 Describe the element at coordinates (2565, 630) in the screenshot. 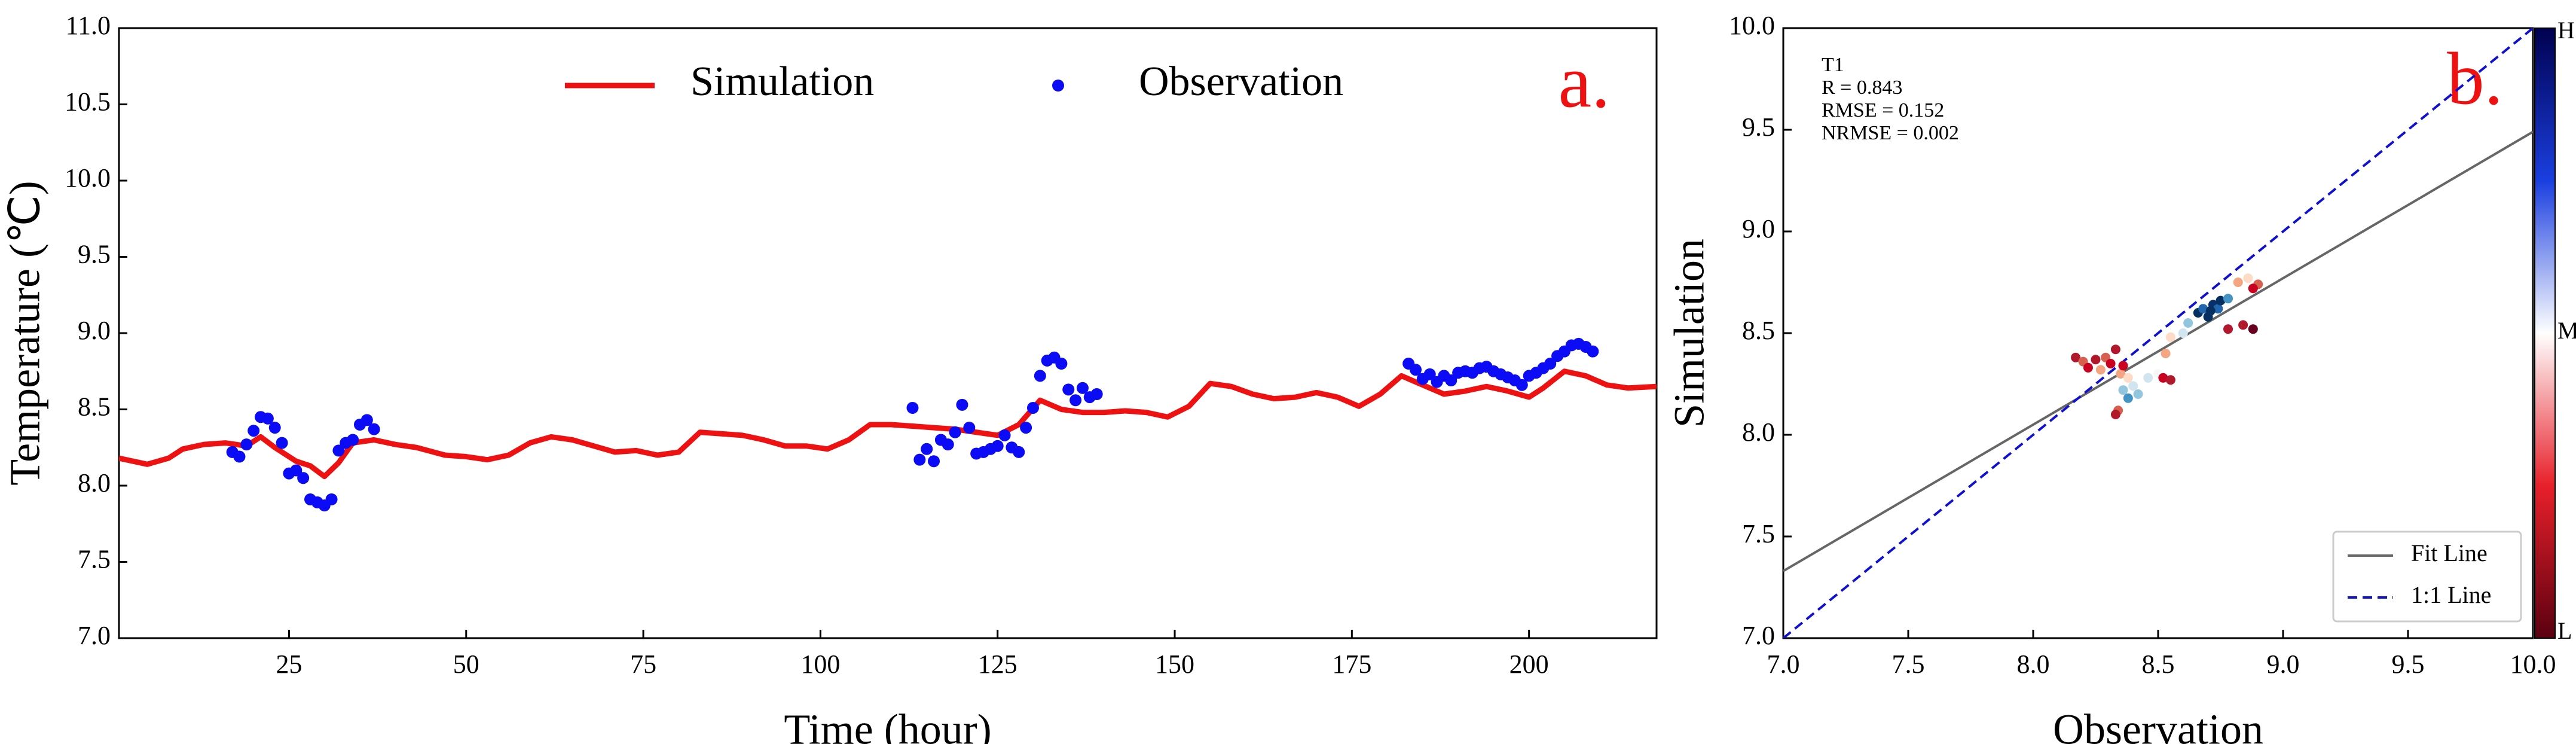

I see `colorbar-label: L` at that location.